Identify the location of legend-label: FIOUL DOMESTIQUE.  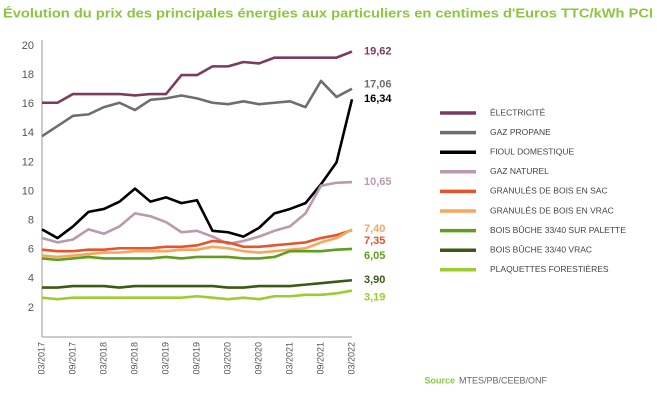
(532, 151).